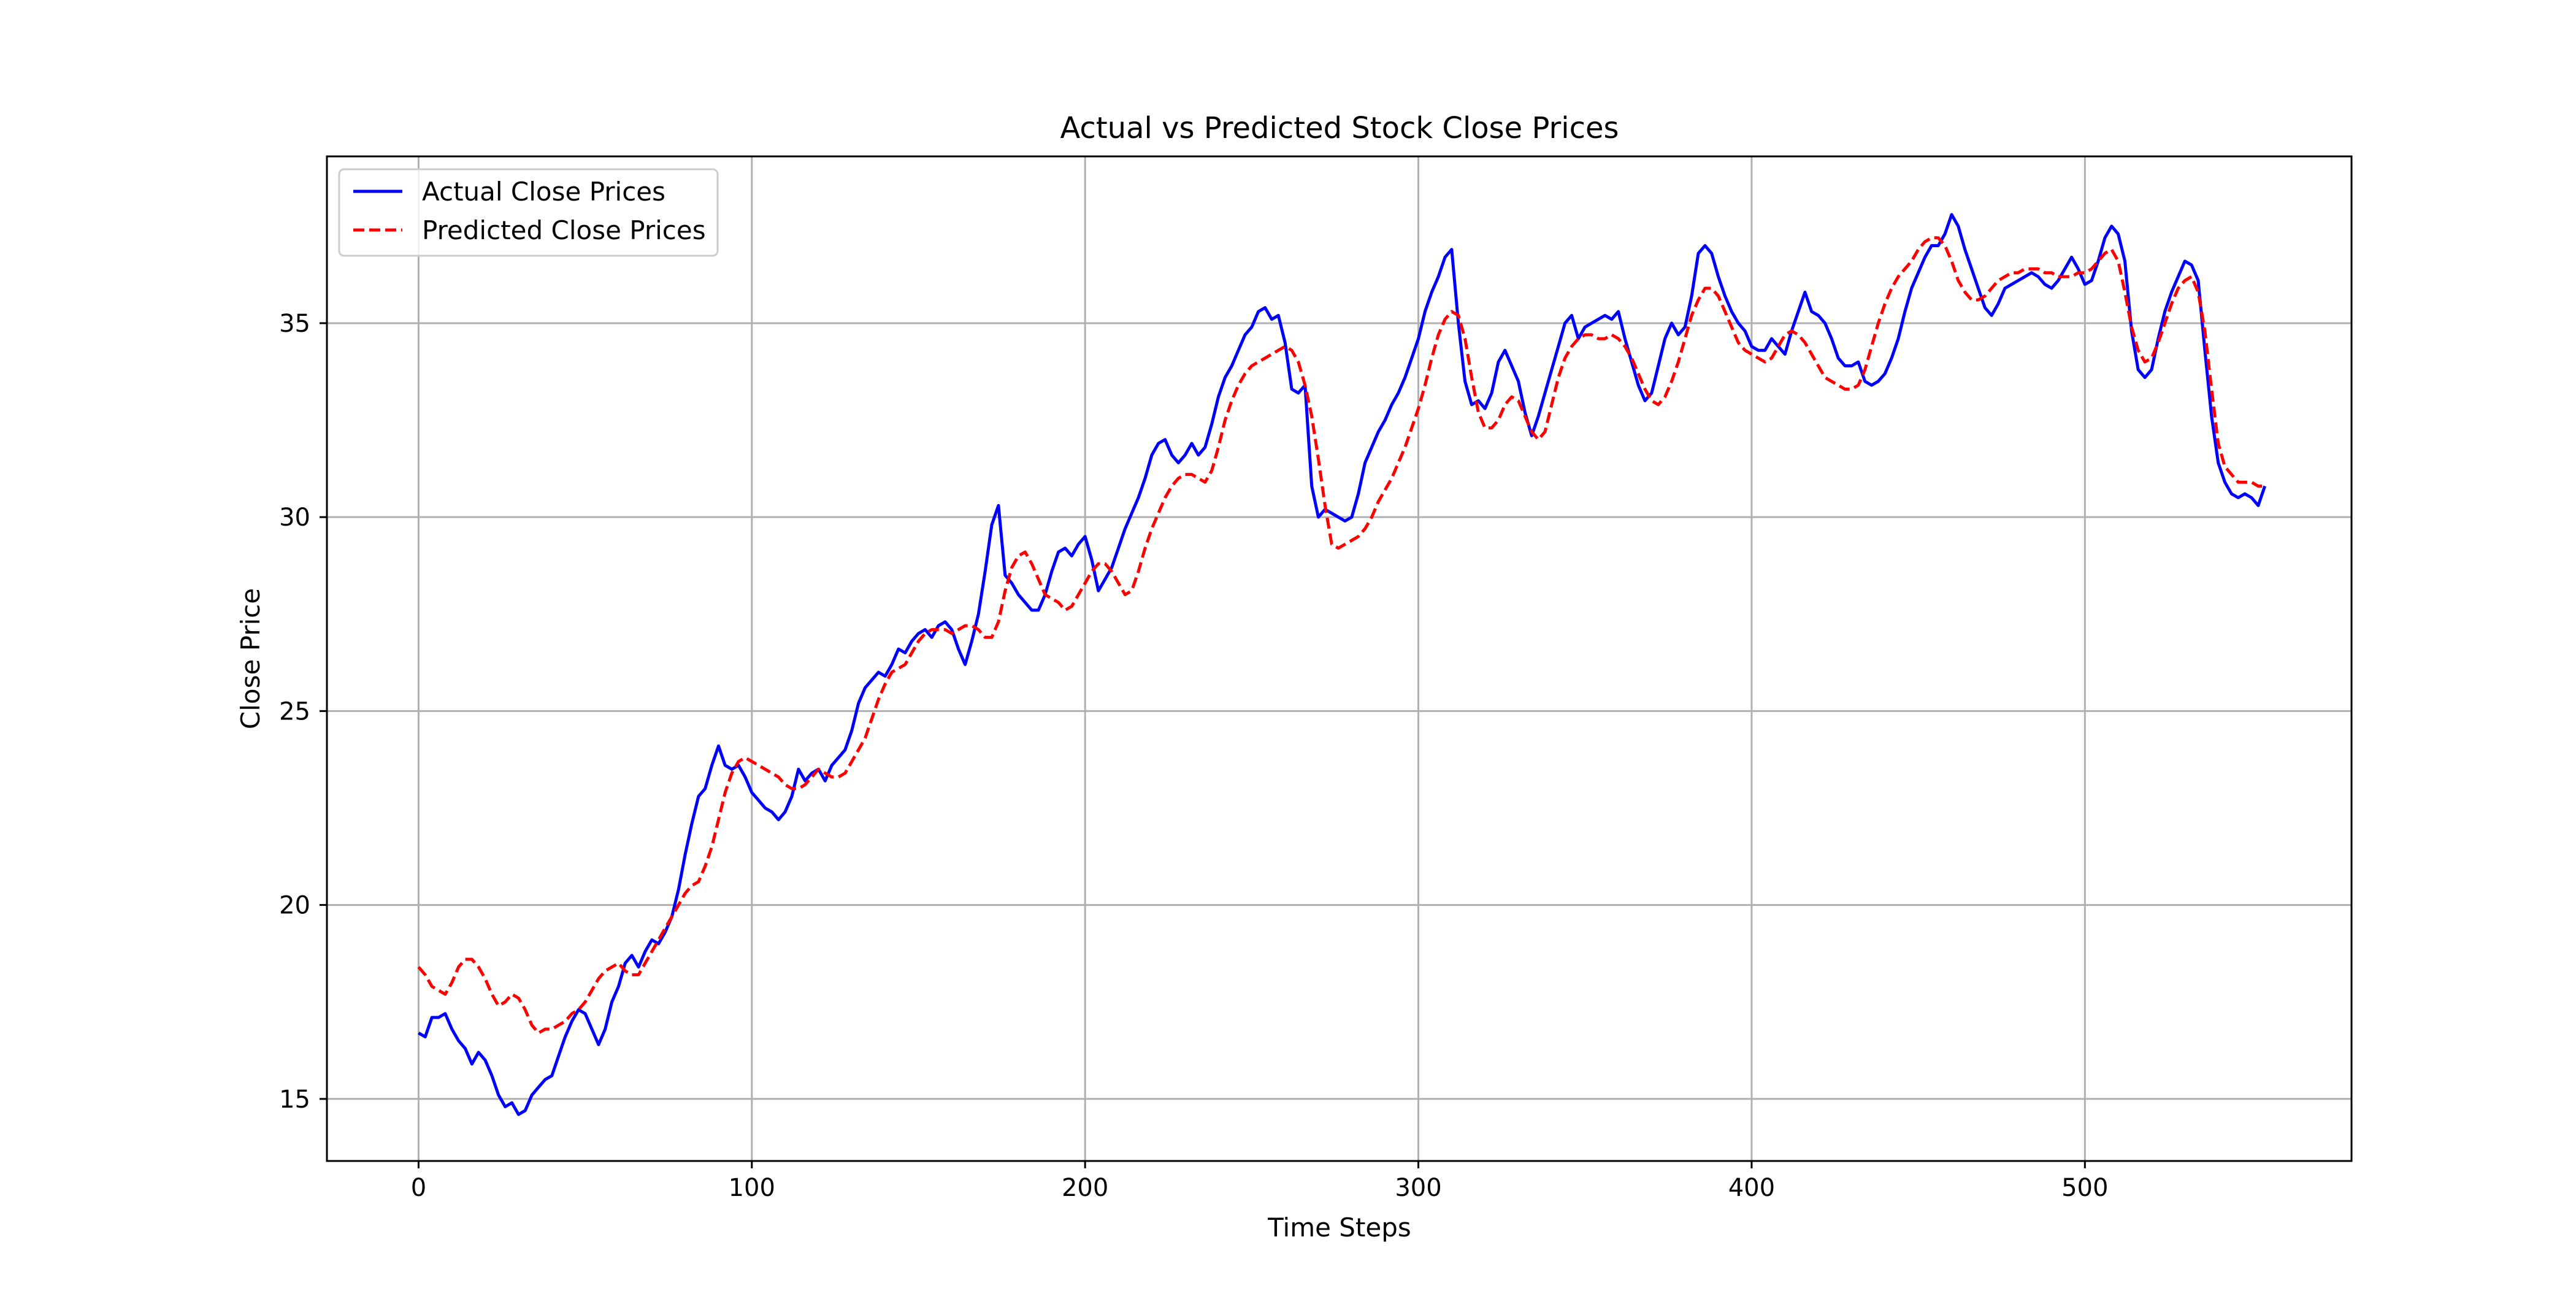 The height and width of the screenshot is (1291, 2576). Describe the element at coordinates (1085, 1188) in the screenshot. I see `x-tick-label: 200` at that location.